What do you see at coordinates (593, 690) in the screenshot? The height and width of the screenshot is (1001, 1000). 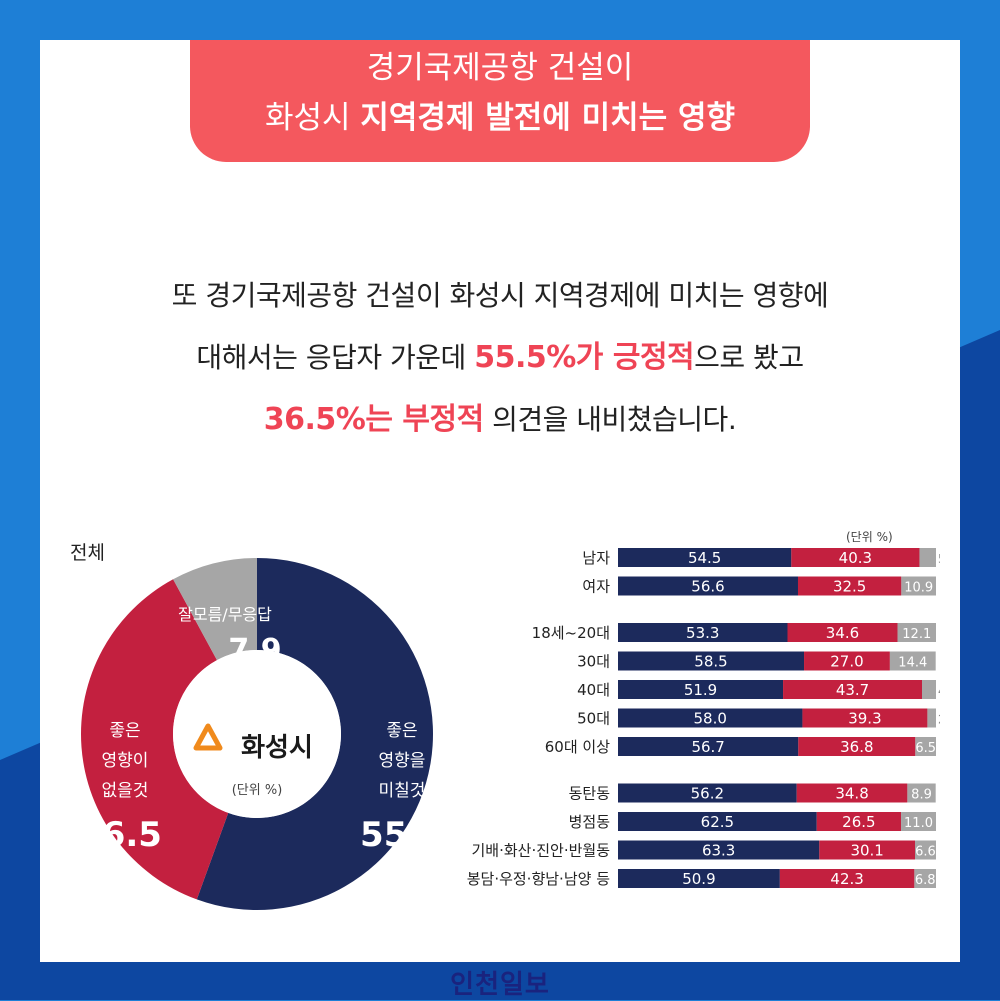 I see `bar-category-label: 40대` at bounding box center [593, 690].